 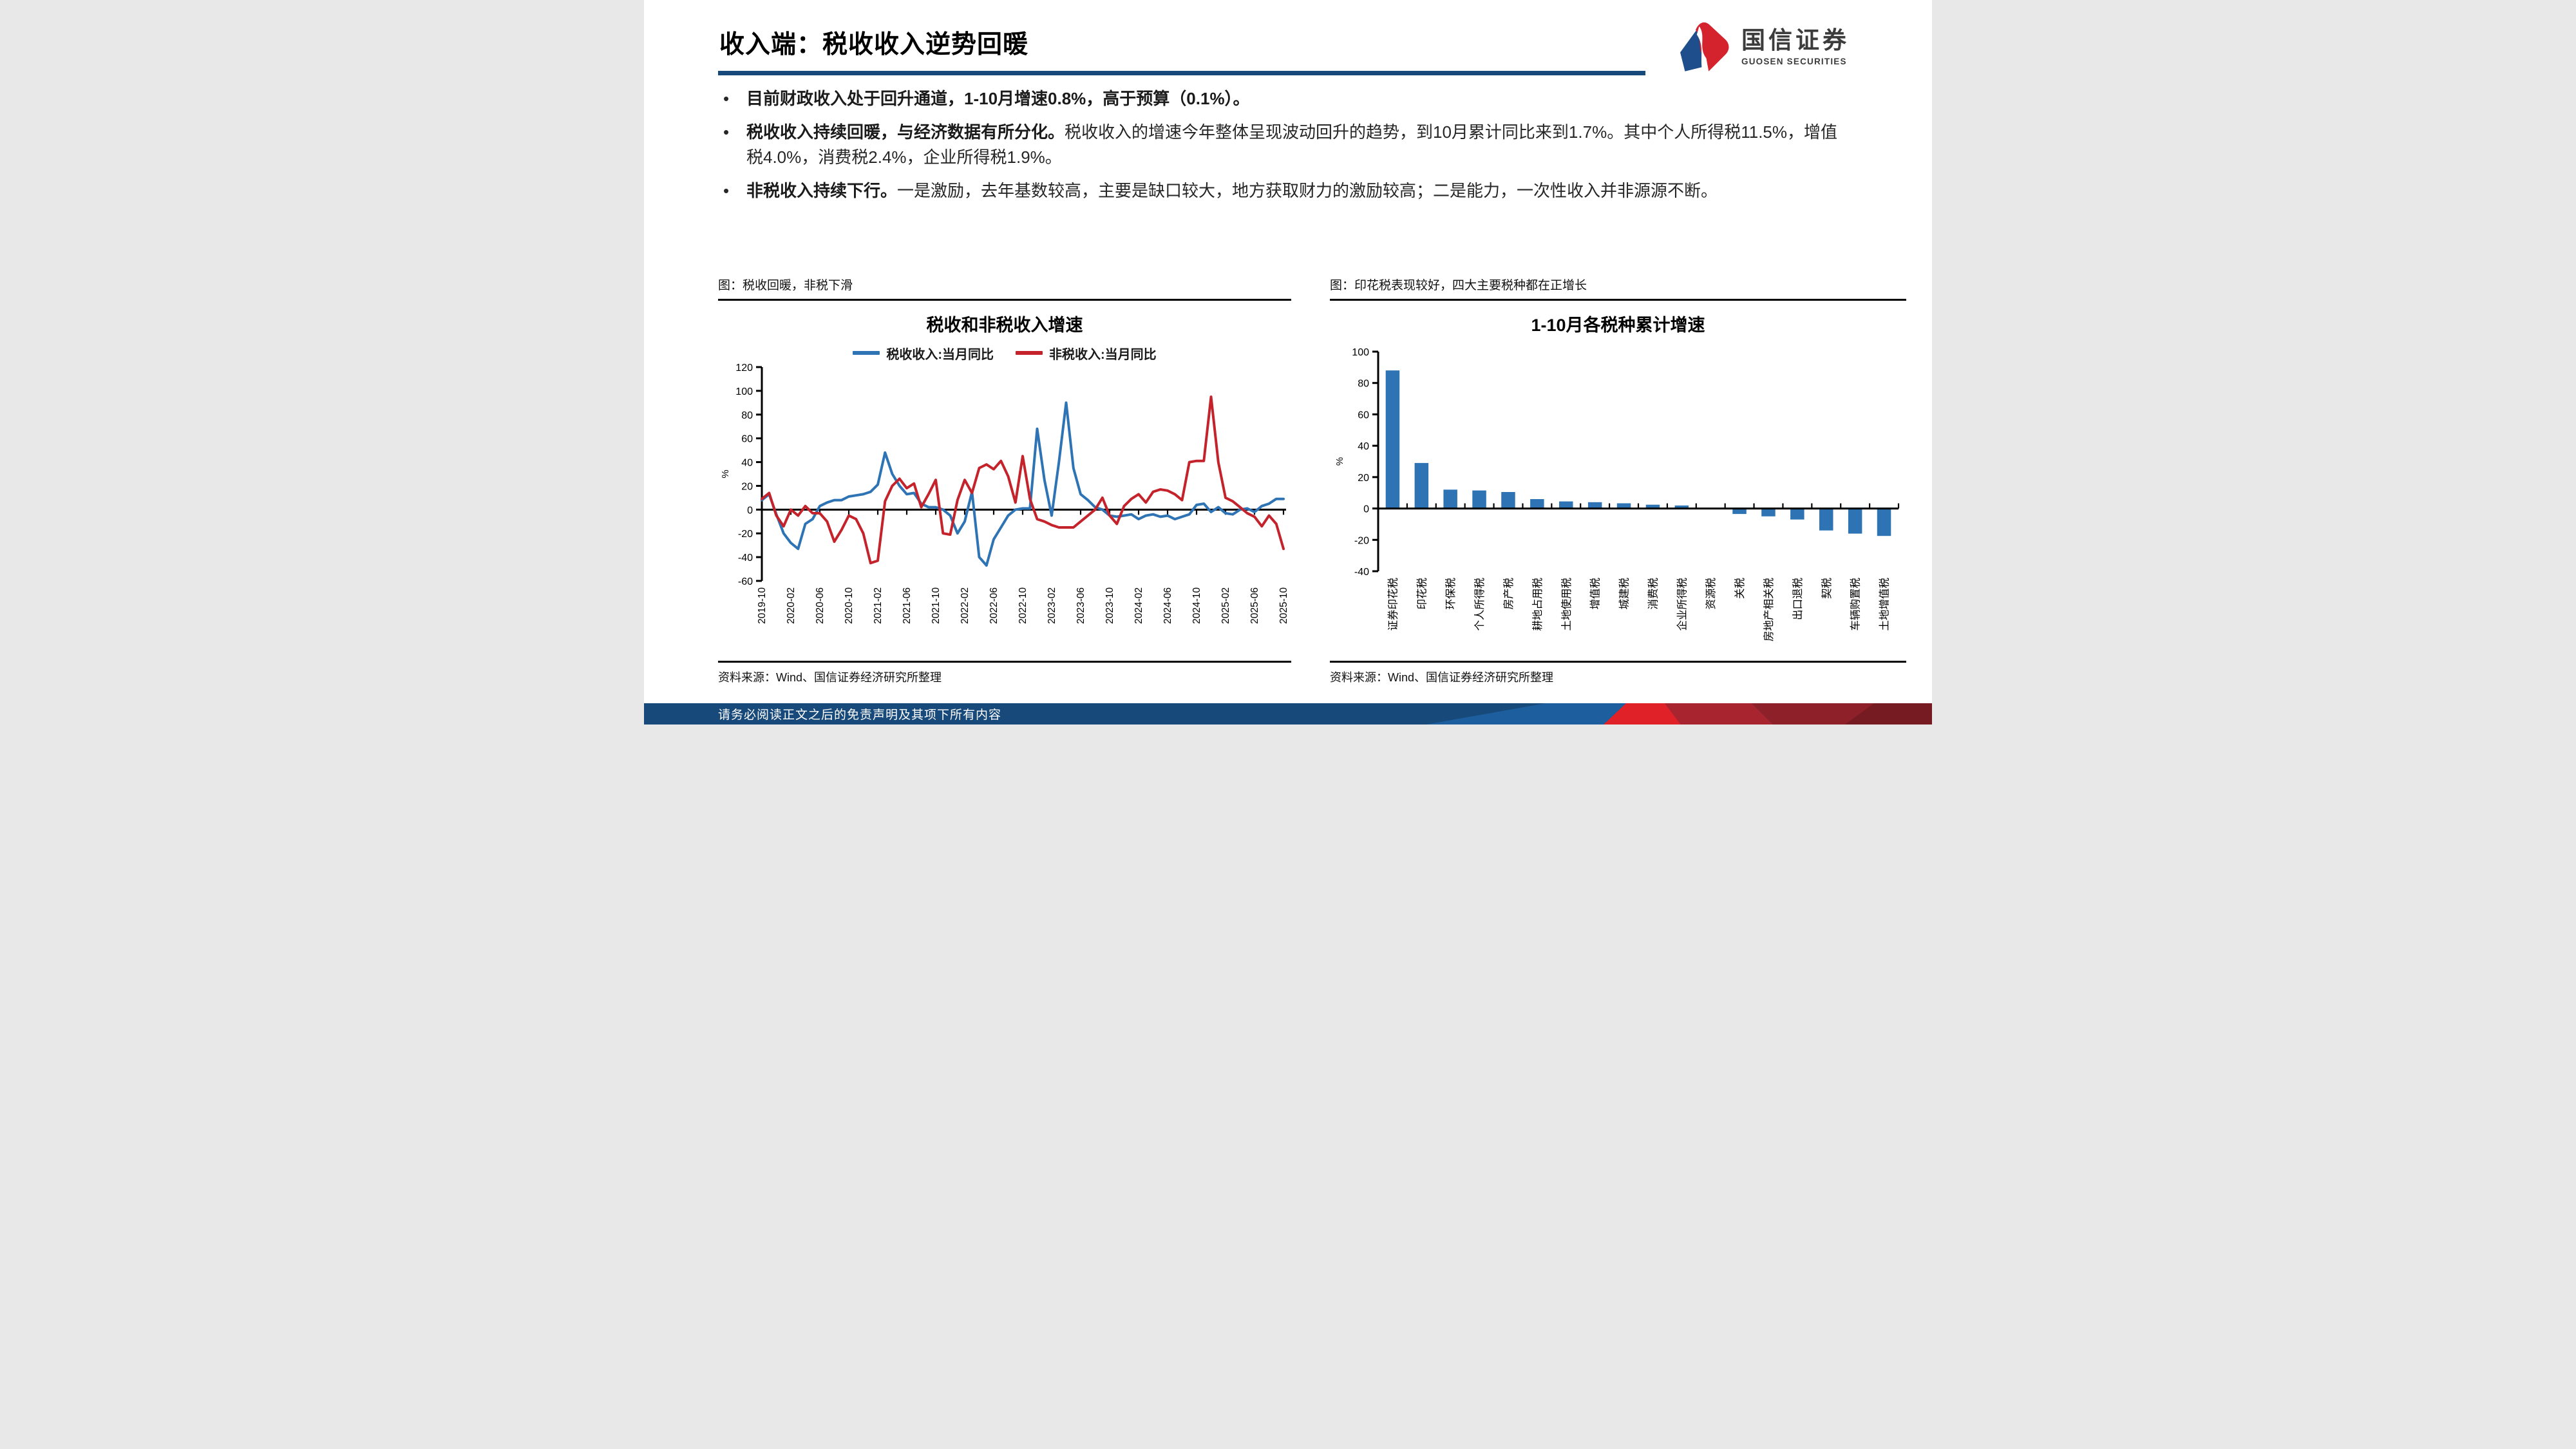 I want to click on svg-text: 证券印花税, so click(x=1393, y=604).